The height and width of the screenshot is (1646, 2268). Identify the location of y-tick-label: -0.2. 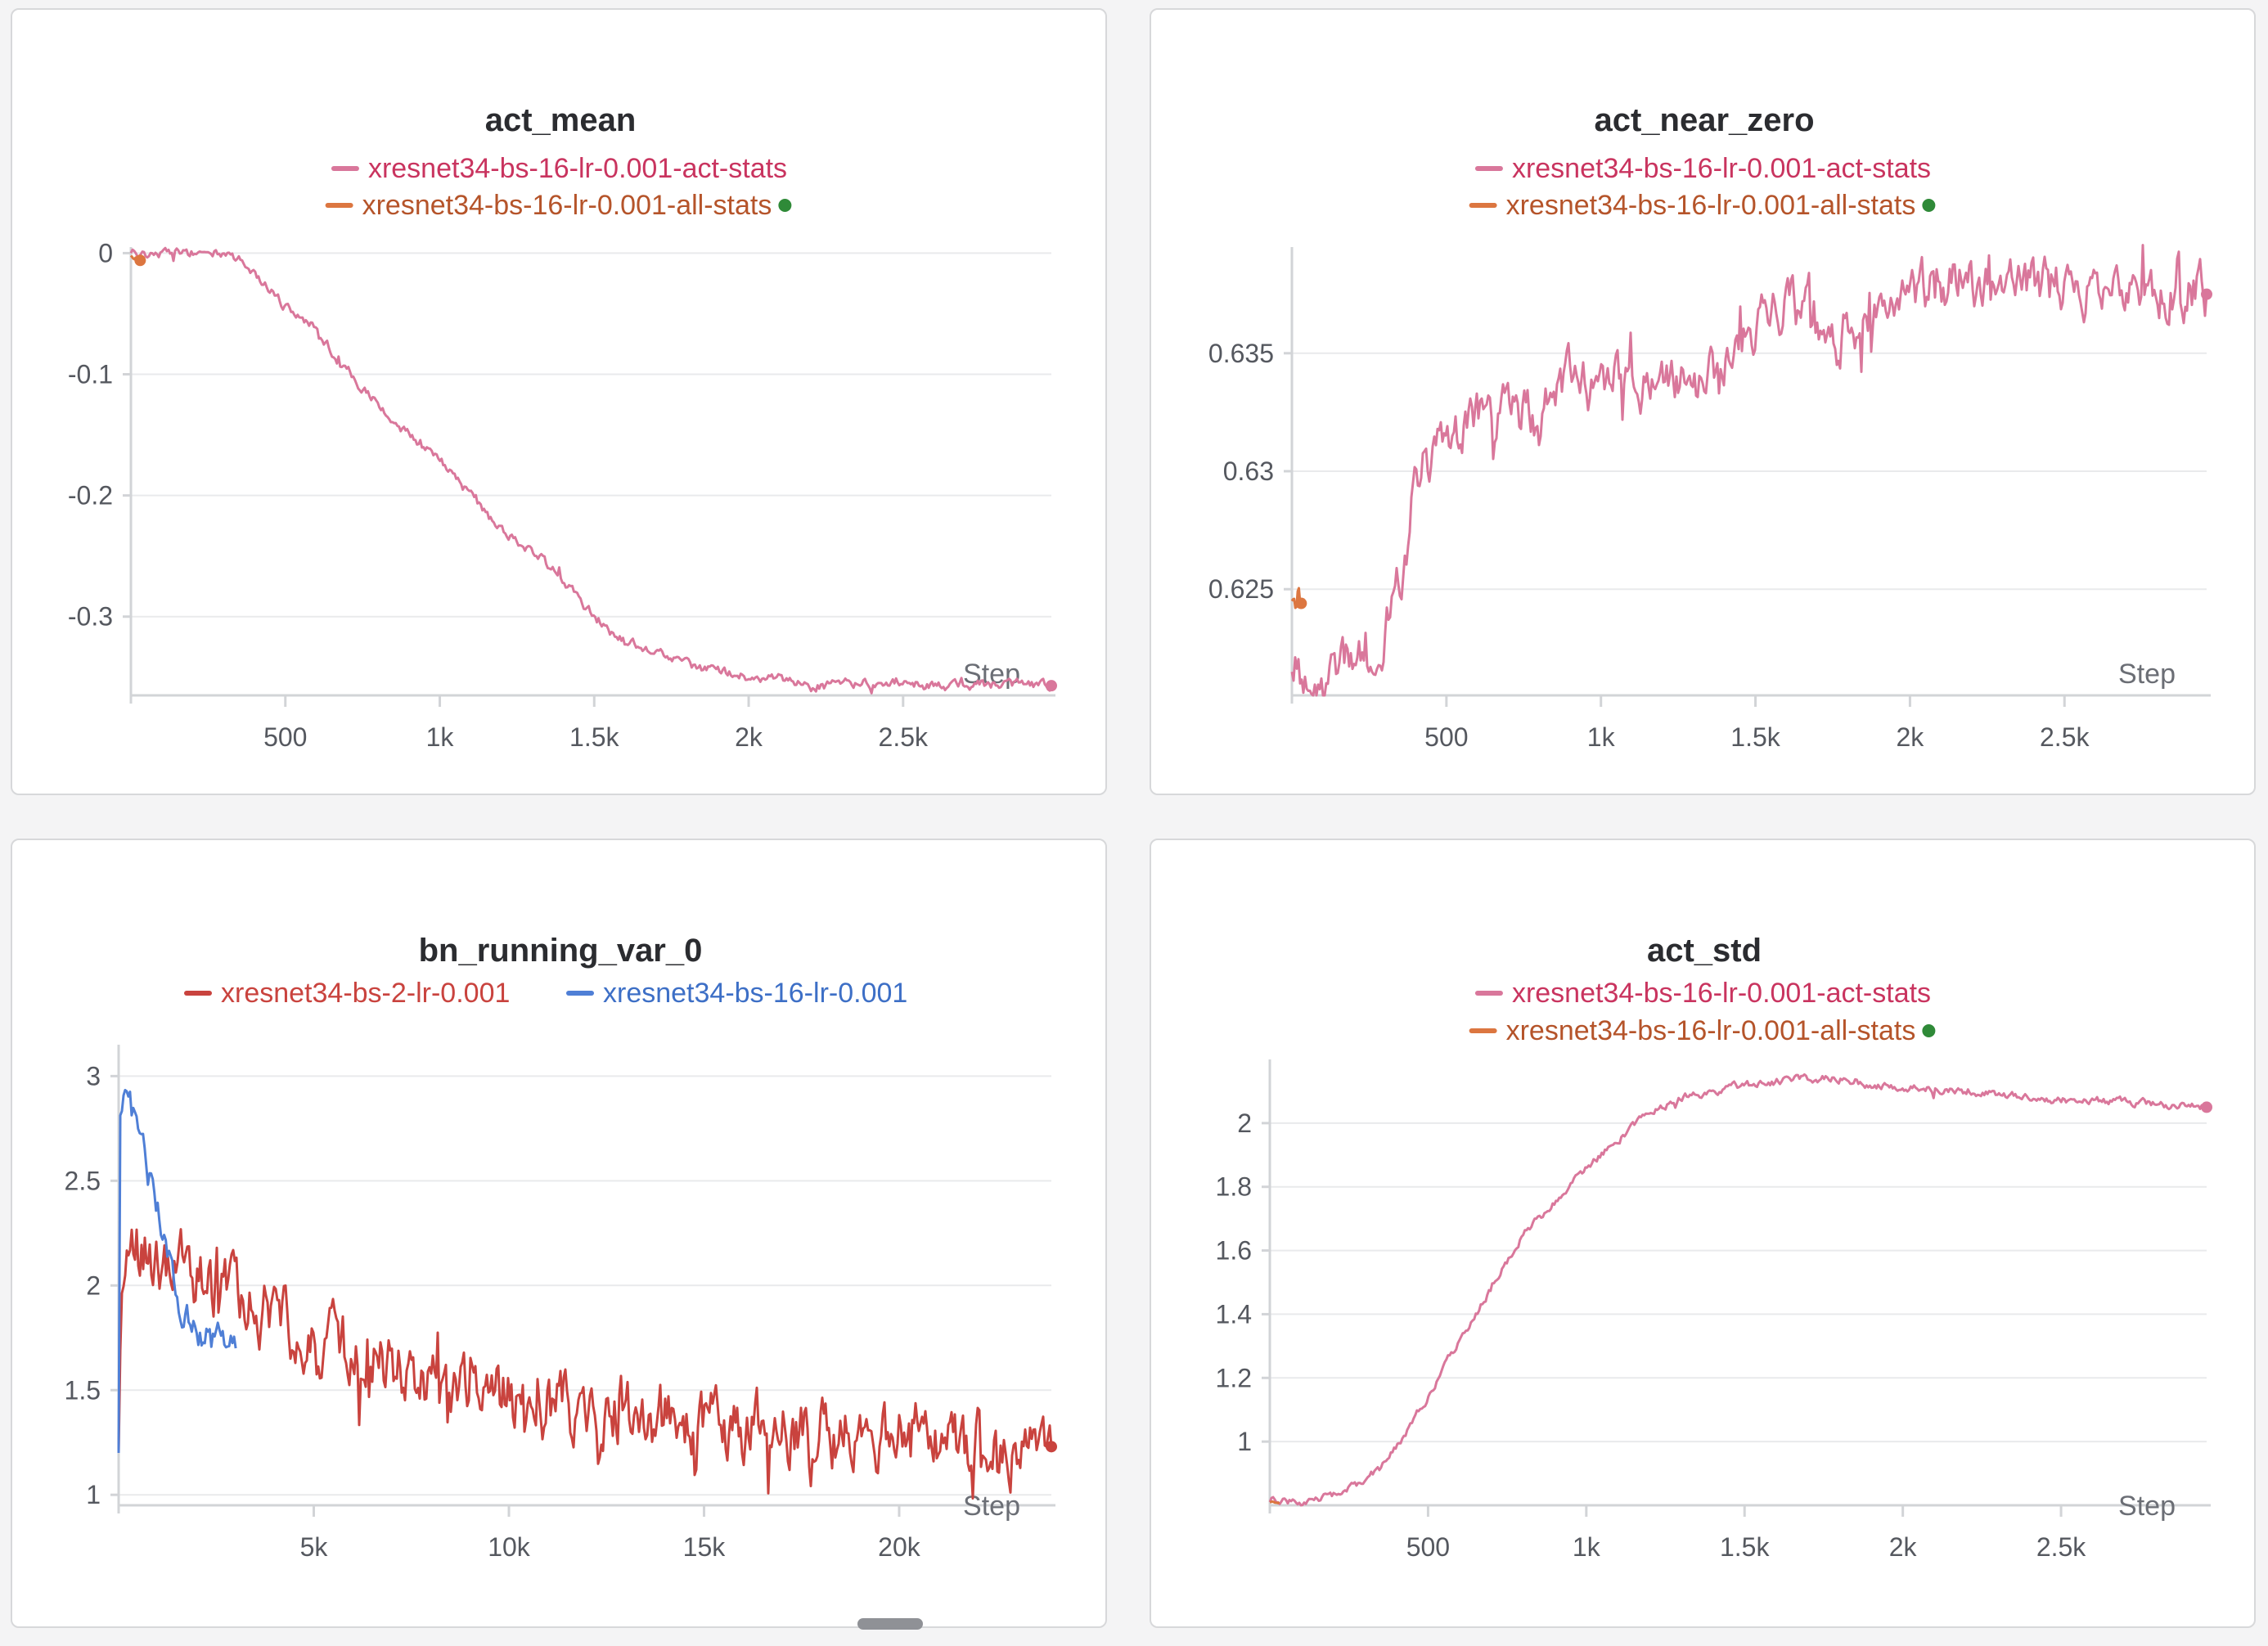
(91, 495).